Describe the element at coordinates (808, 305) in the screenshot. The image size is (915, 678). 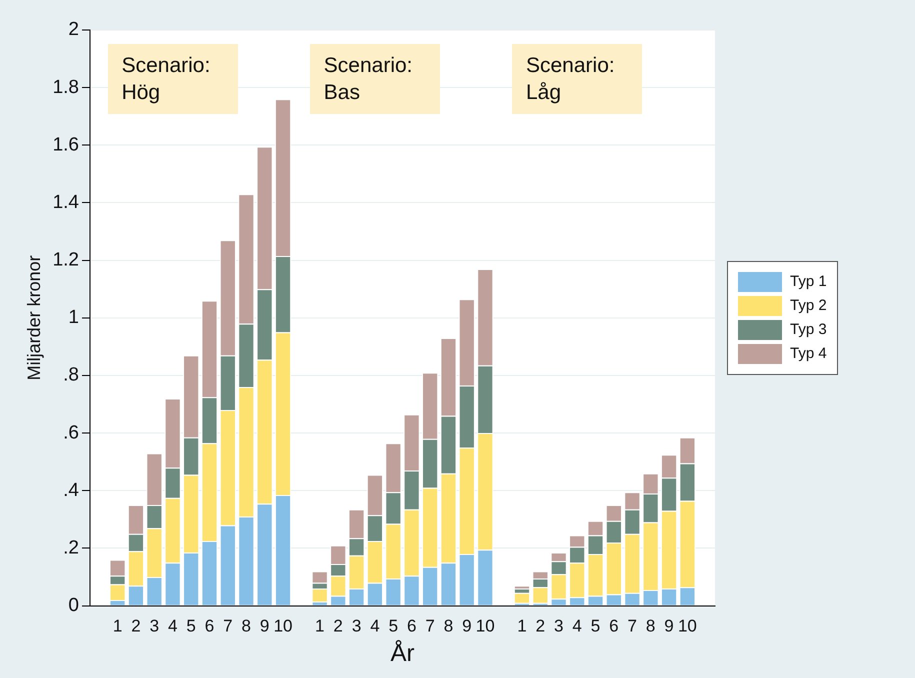
I see `legend-label: Typ 2` at that location.